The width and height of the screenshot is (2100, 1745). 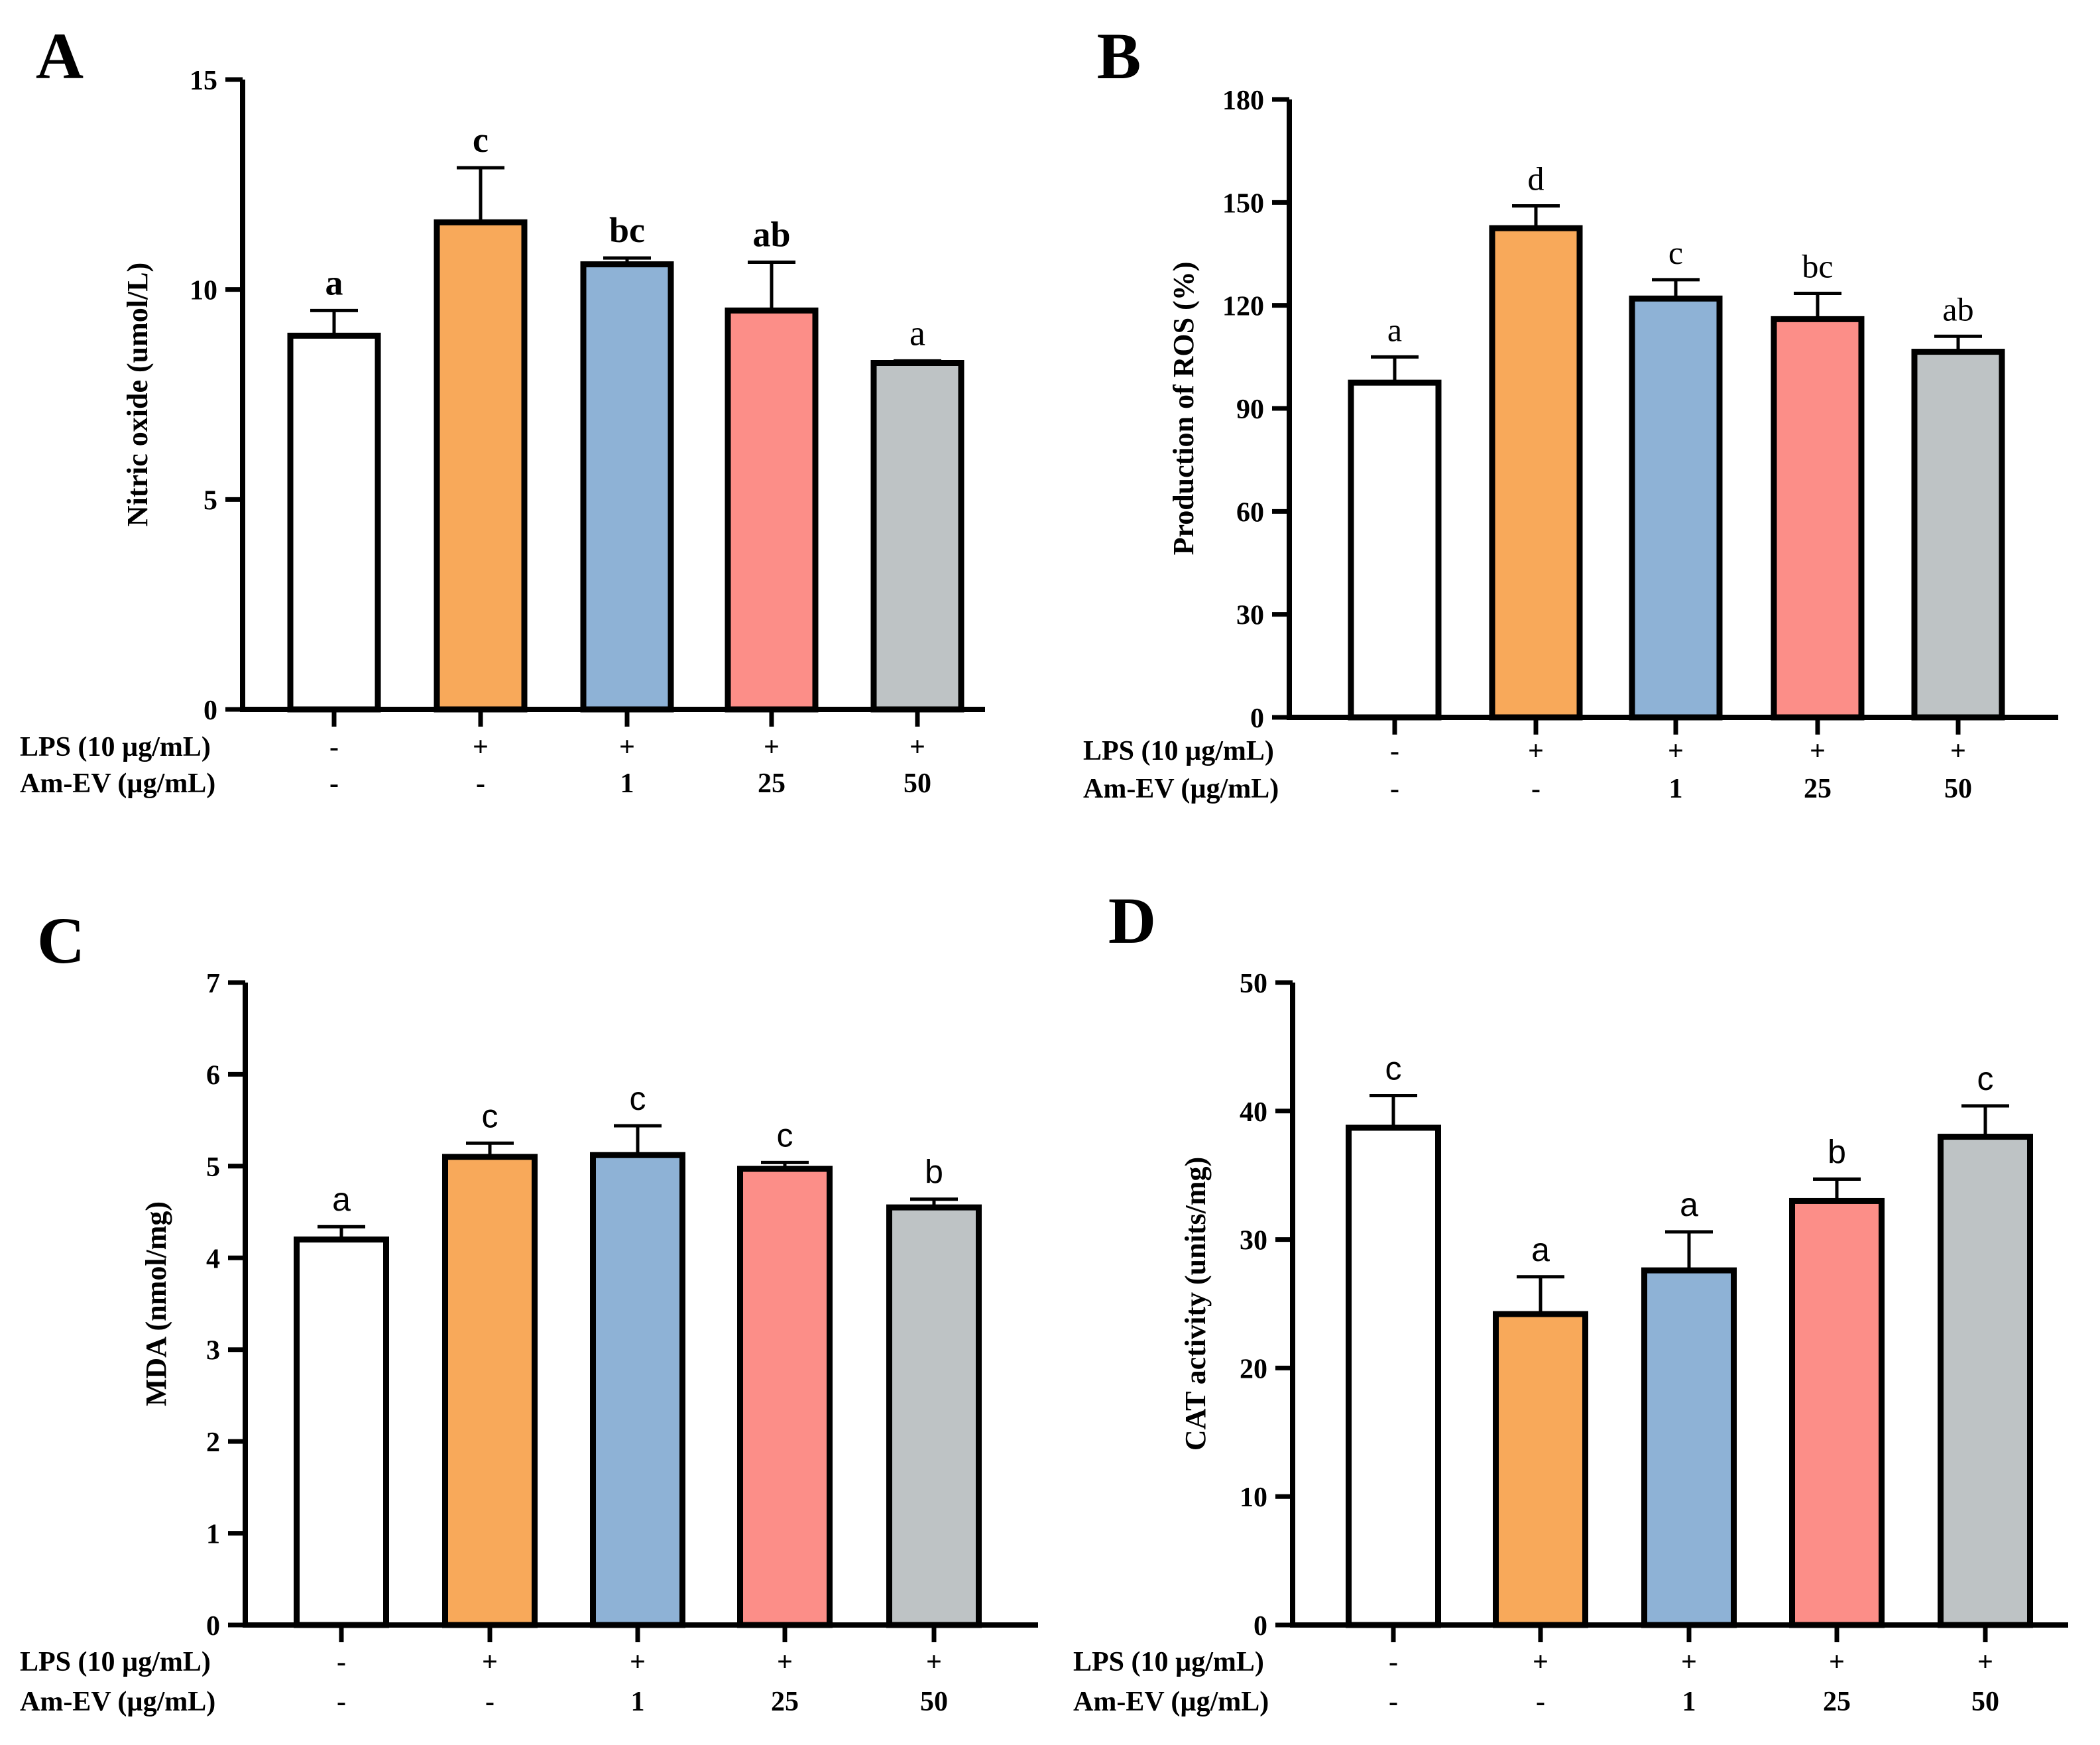 I want to click on significance-letter: b, so click(x=934, y=1173).